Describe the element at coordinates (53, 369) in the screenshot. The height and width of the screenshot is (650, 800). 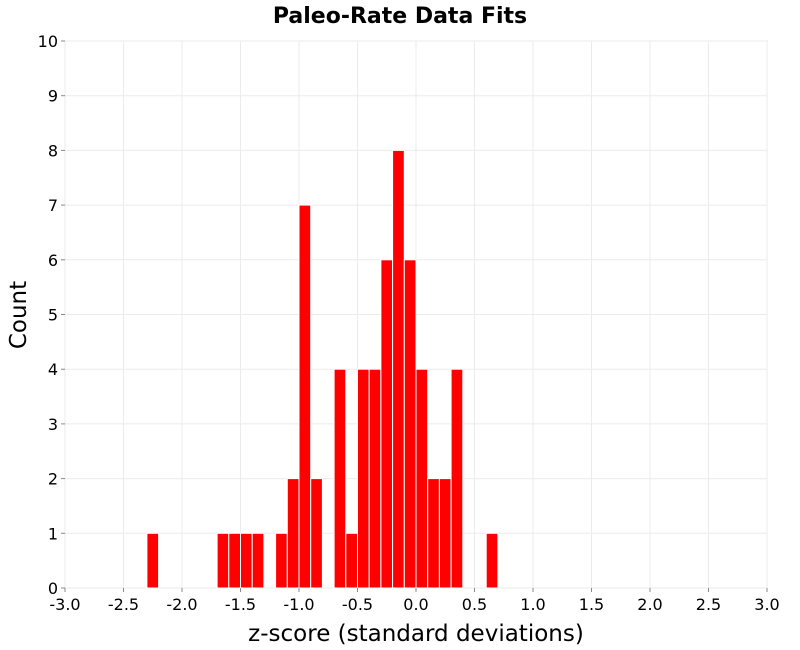
I see `y-tick-label: 4` at that location.